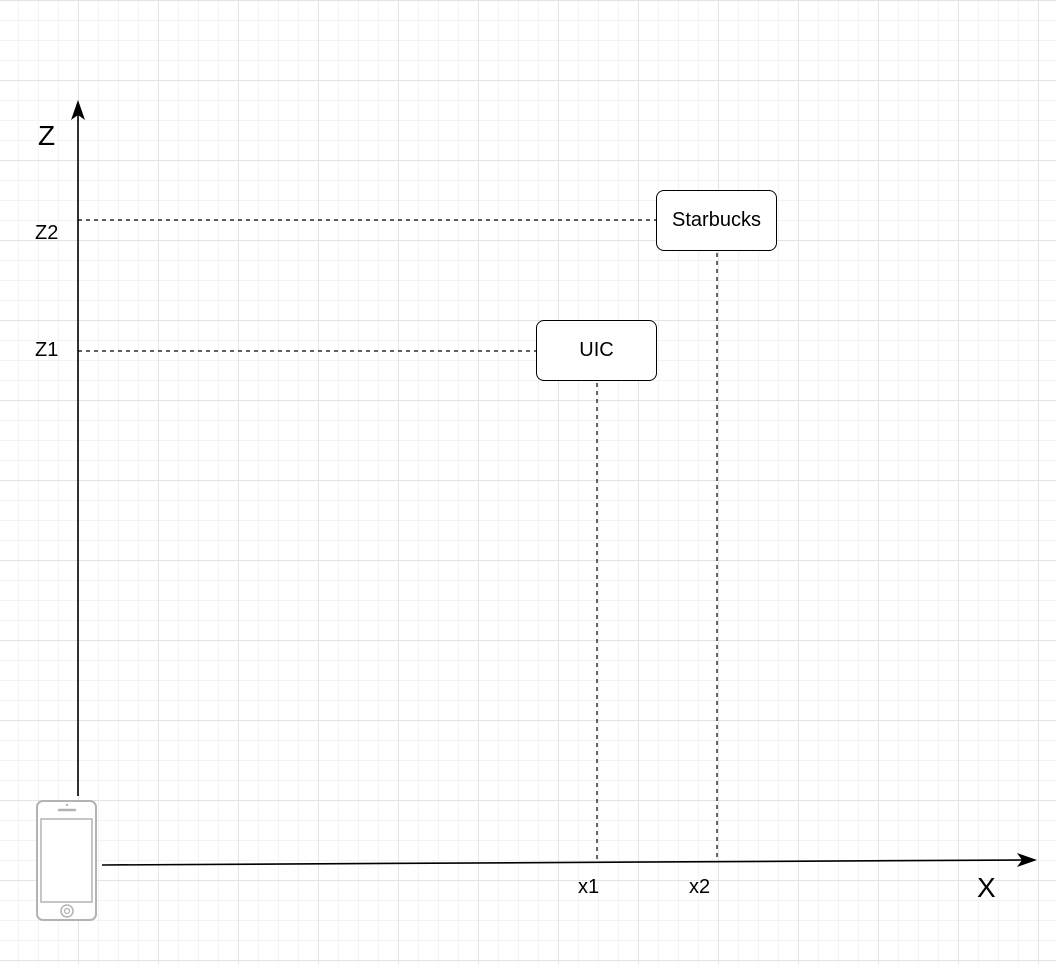 The width and height of the screenshot is (1056, 964). What do you see at coordinates (1027, 860) in the screenshot?
I see `x-axis-arrowhead` at bounding box center [1027, 860].